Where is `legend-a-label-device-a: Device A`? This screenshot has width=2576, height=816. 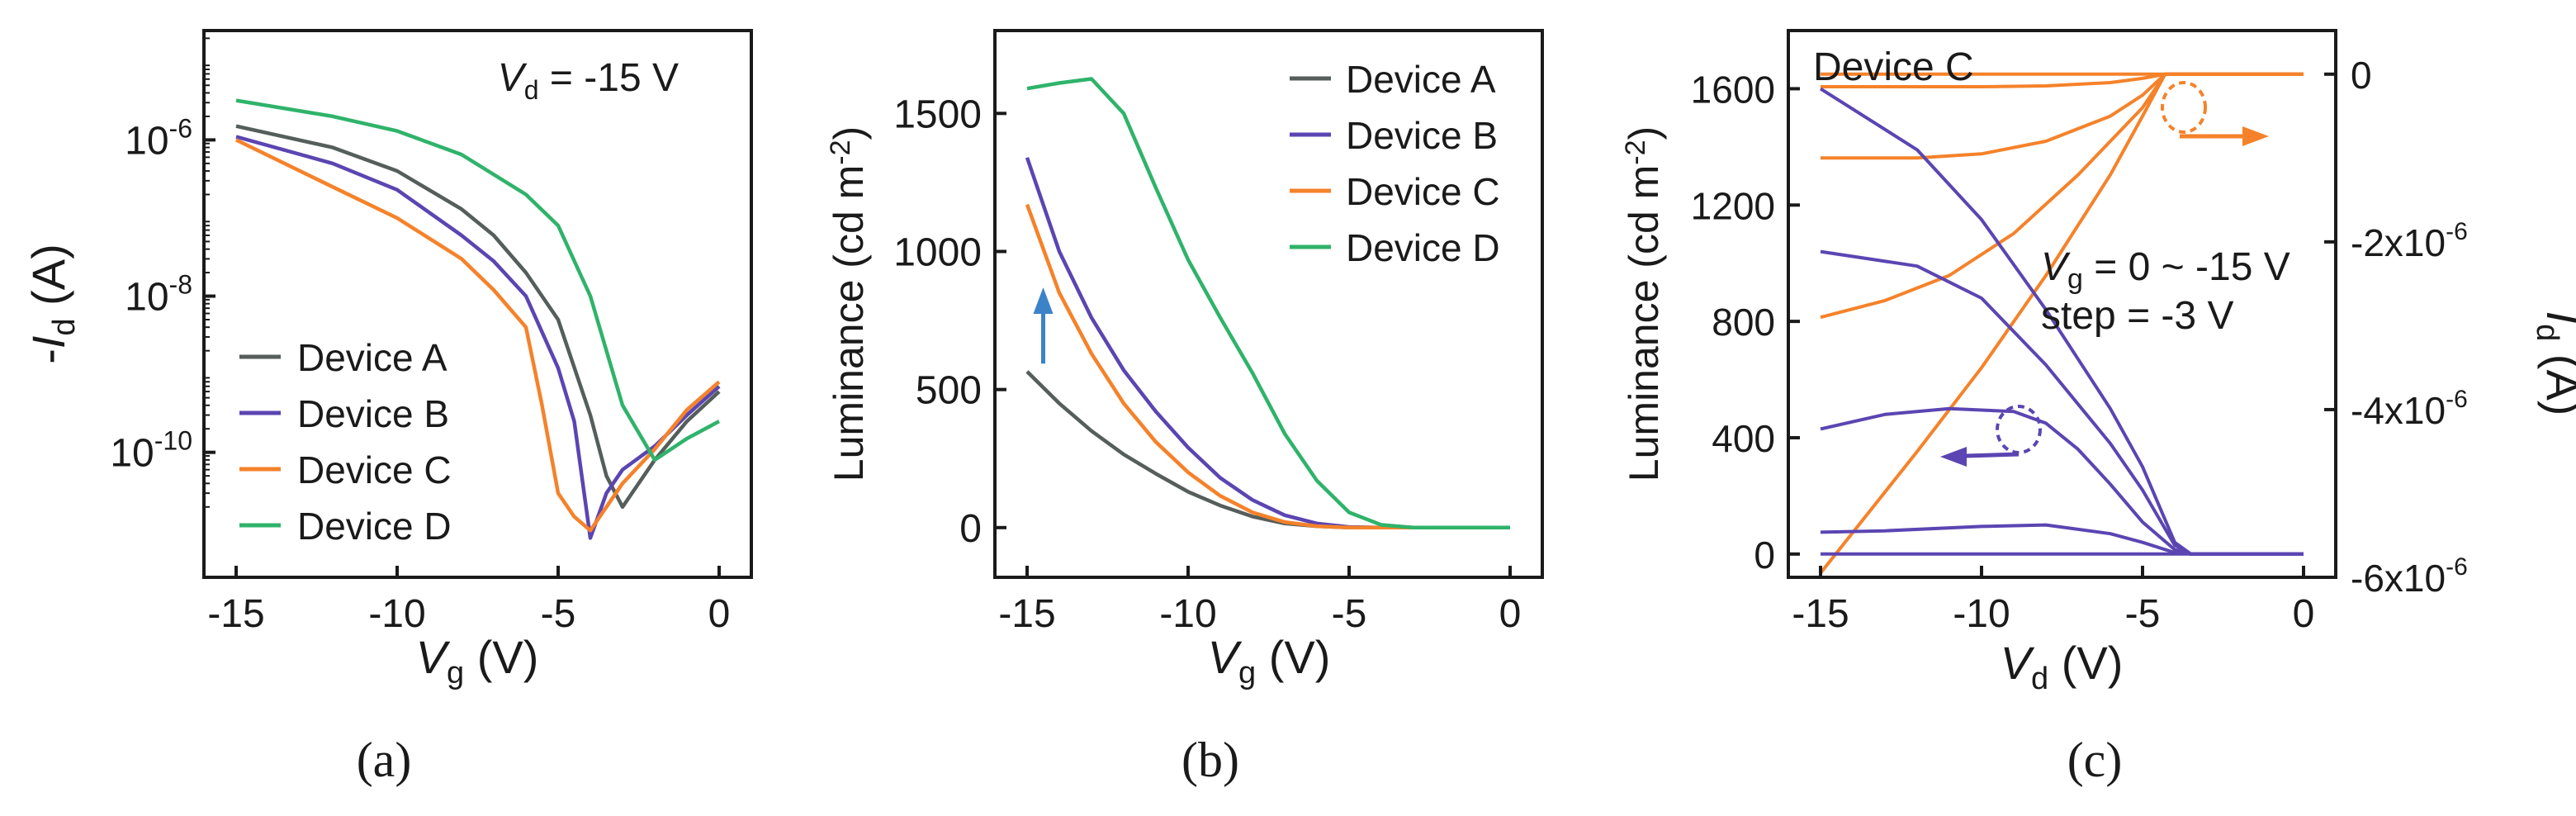 legend-a-label-device-a: Device A is located at coordinates (372, 357).